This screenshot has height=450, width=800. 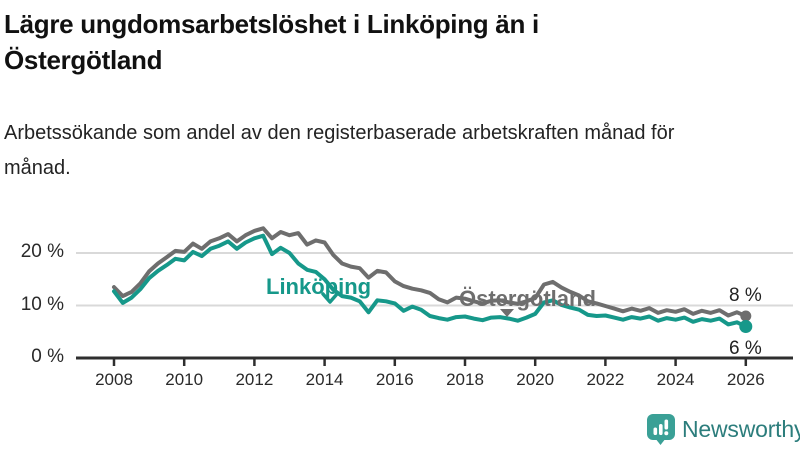 I want to click on linkoping-series-label: Linköping, so click(x=319, y=286).